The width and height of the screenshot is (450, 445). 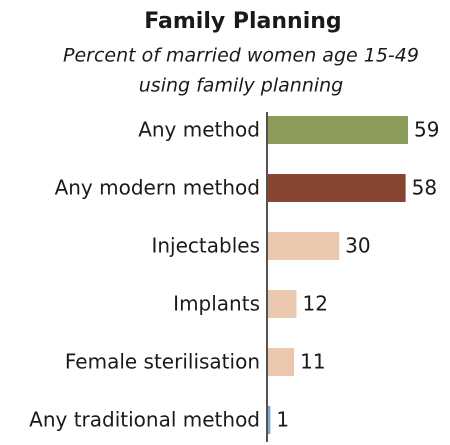 What do you see at coordinates (282, 420) in the screenshot?
I see `value-label: 1` at bounding box center [282, 420].